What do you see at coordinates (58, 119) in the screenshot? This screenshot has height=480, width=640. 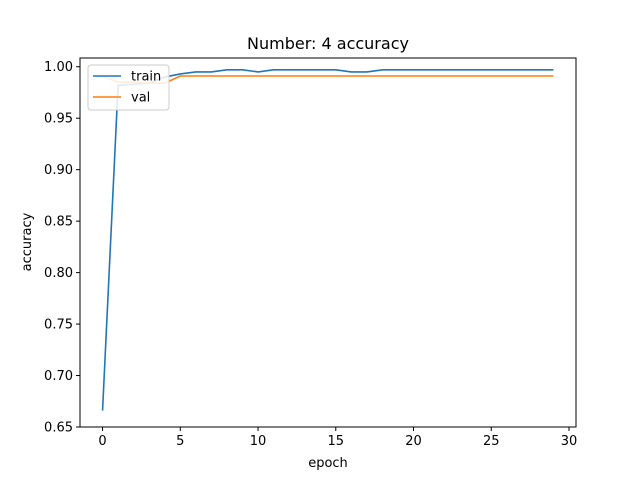 I see `y-tick-label: 0.95` at bounding box center [58, 119].